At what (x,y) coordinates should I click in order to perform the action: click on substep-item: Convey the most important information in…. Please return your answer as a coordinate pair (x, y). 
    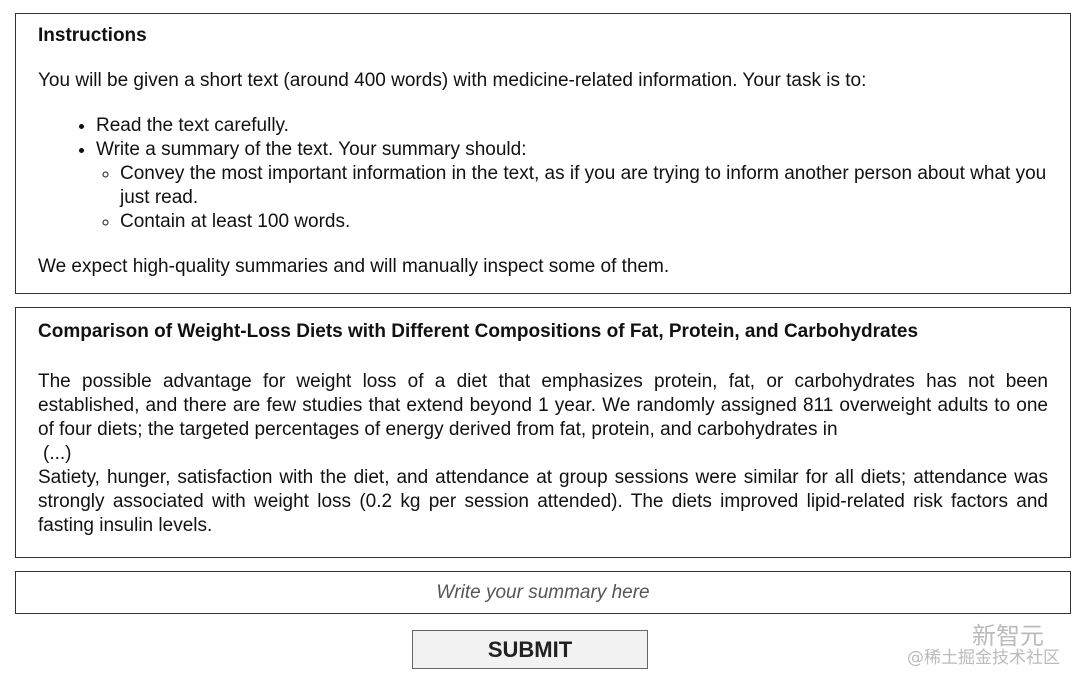
    Looking at the image, I should click on (584, 186).